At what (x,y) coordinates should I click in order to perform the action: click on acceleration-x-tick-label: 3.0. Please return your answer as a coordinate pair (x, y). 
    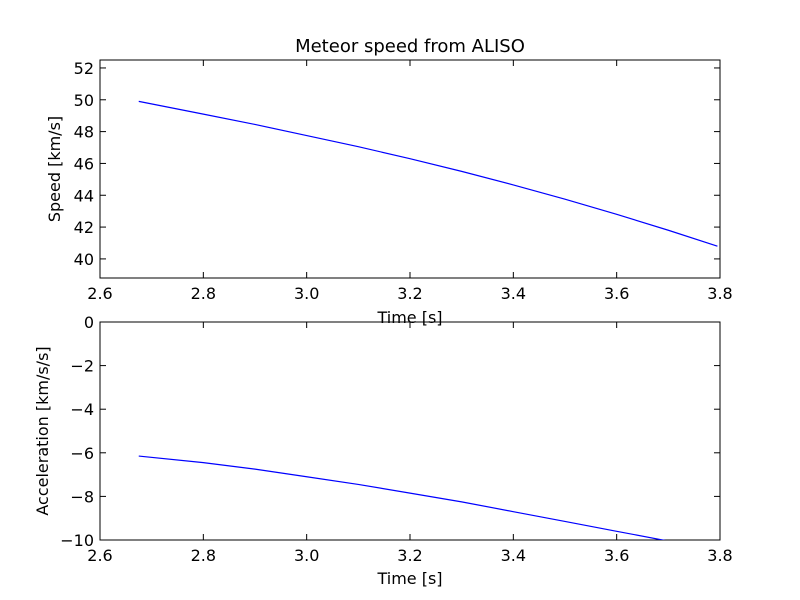
    Looking at the image, I should click on (306, 555).